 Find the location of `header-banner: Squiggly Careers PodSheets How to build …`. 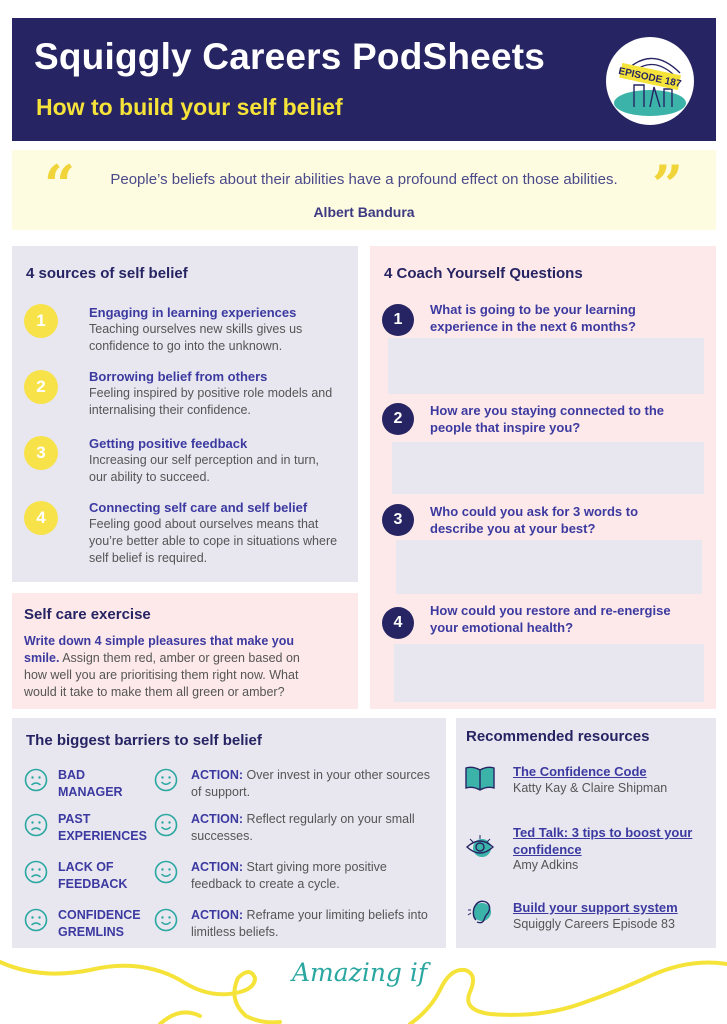

header-banner: Squiggly Careers PodSheets How to build … is located at coordinates (364, 79).